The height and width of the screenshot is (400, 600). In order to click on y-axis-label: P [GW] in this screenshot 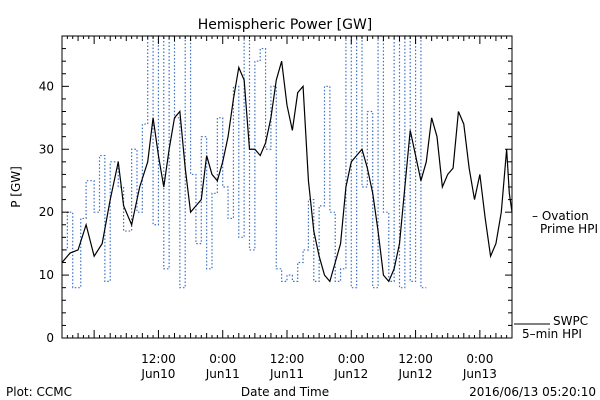, I will do `click(16, 187)`.